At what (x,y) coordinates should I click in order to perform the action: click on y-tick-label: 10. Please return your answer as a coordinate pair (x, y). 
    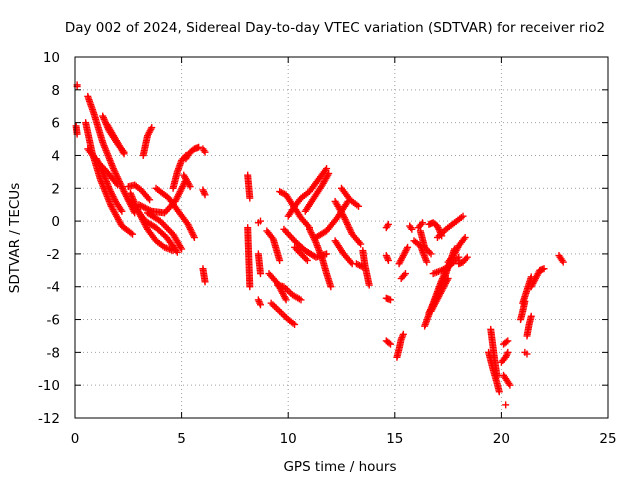
    Looking at the image, I should click on (51, 58).